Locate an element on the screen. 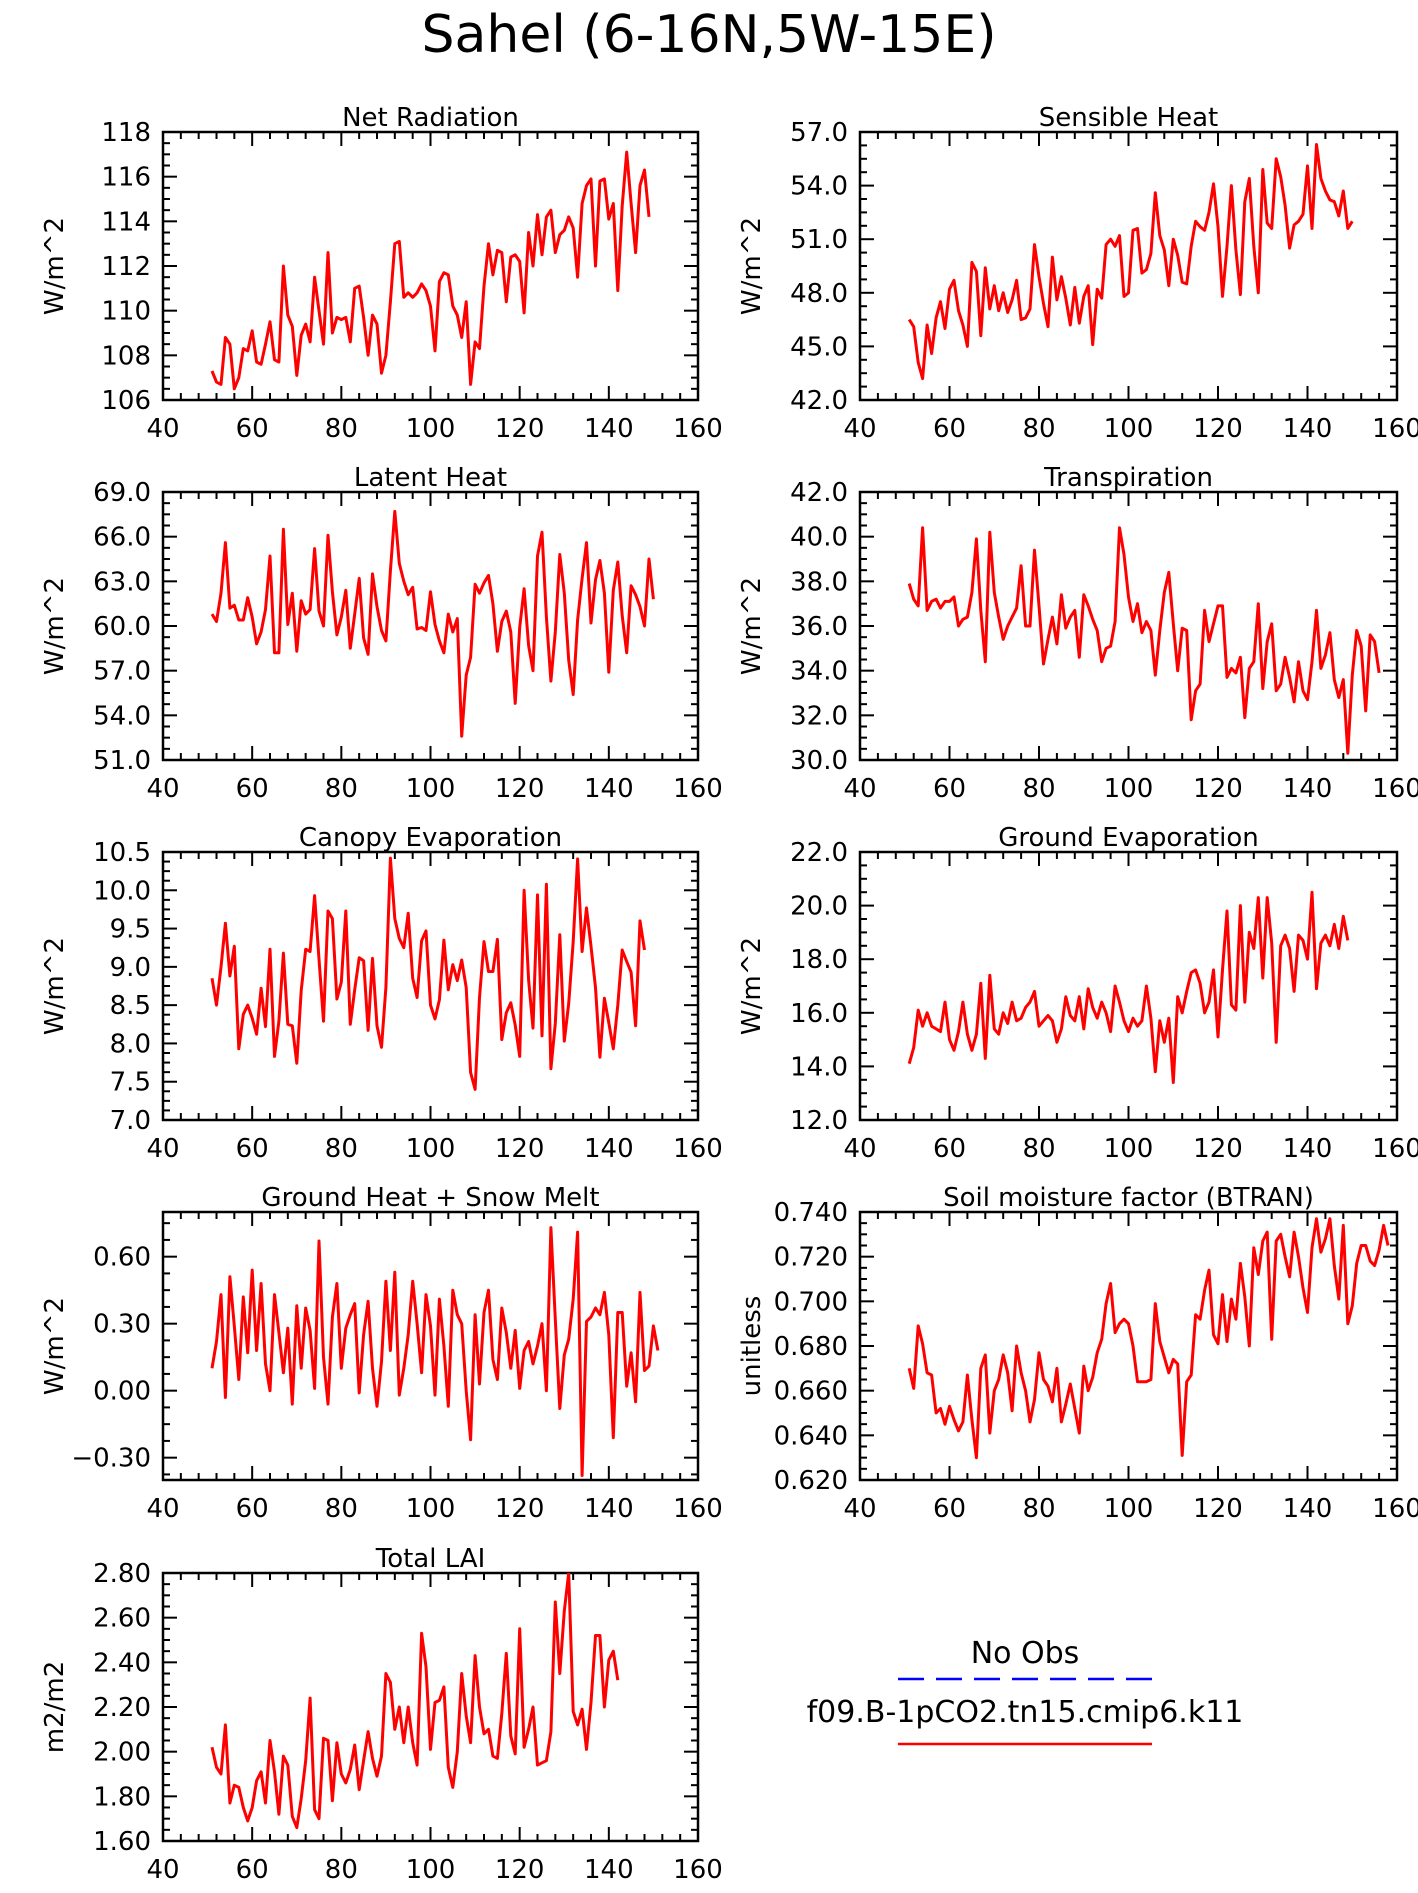 Image resolution: width=1418 pixels, height=1893 pixels. panel-title: Total LAI is located at coordinates (430, 1559).